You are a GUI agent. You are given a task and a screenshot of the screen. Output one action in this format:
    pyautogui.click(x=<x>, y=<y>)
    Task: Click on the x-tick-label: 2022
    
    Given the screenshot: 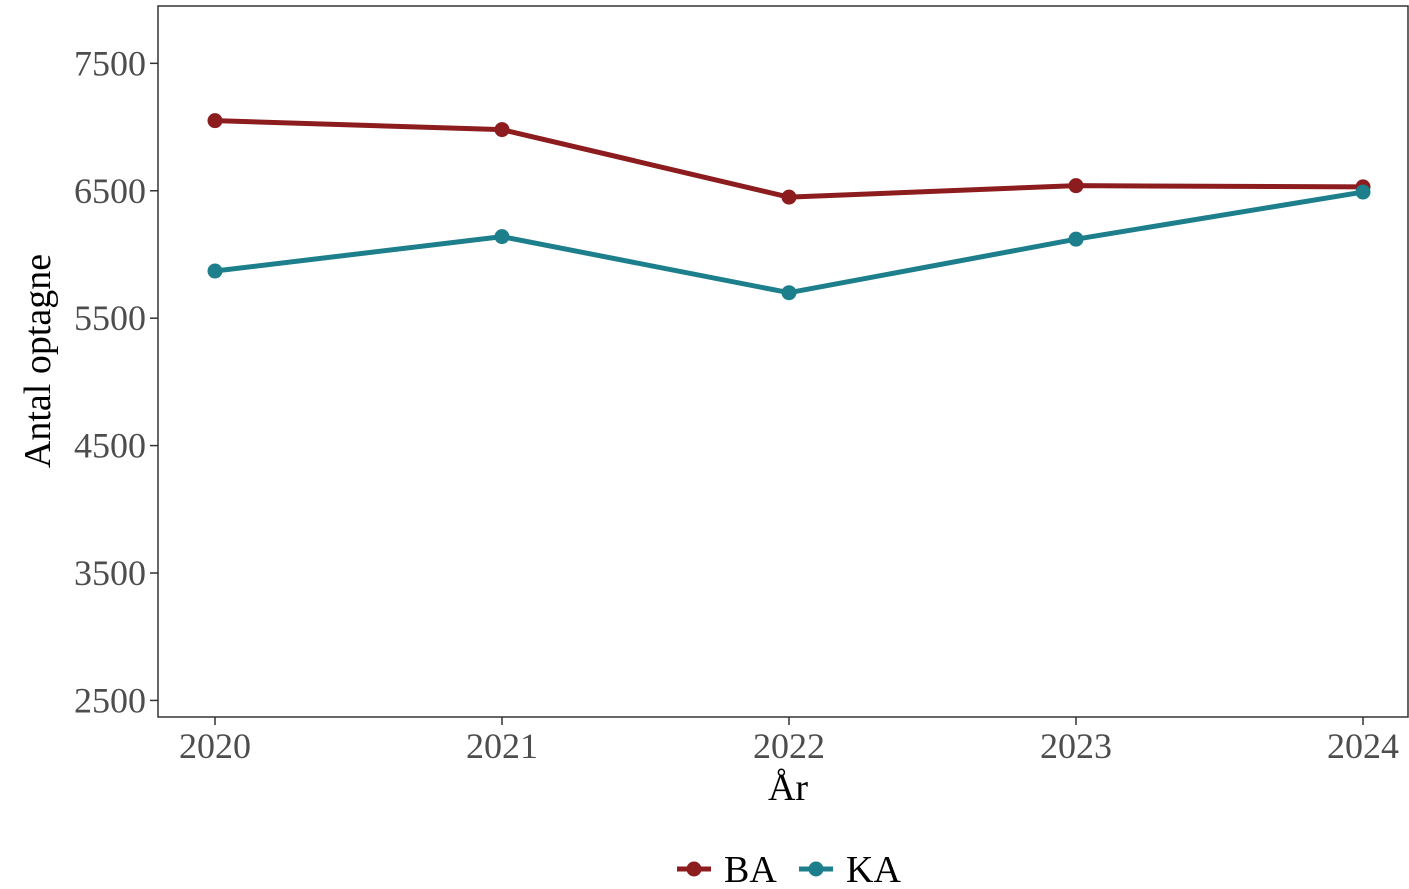 What is the action you would take?
    pyautogui.click(x=789, y=746)
    